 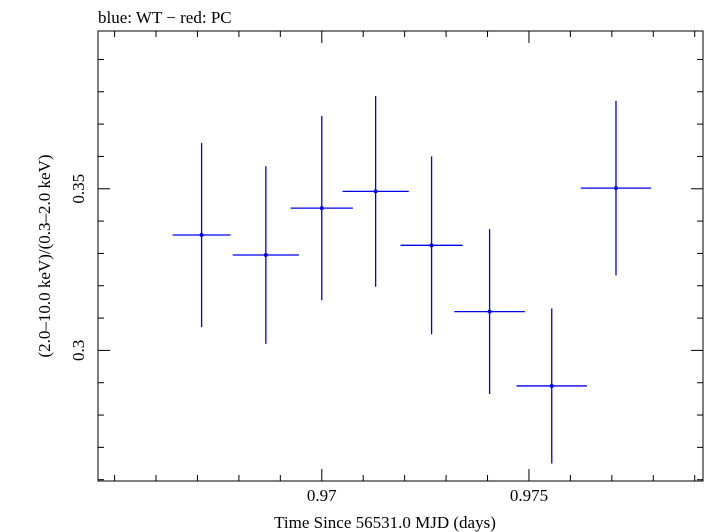 I want to click on y-tick-label: 0.35, so click(x=78, y=189).